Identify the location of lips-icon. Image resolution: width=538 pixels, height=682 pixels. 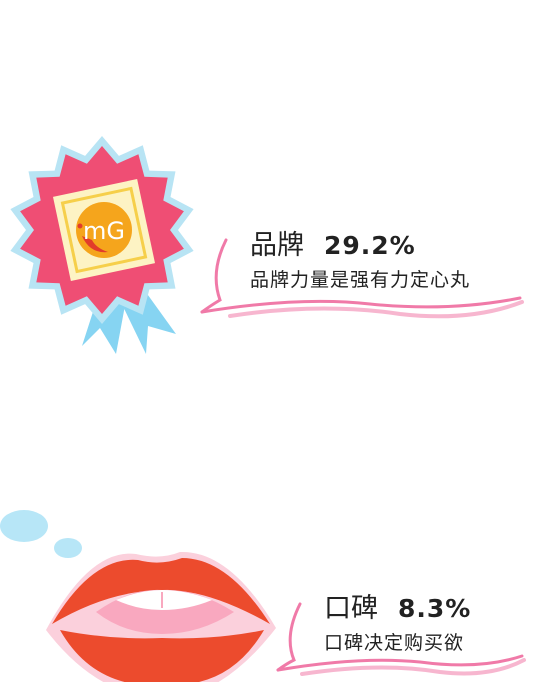
(161, 616).